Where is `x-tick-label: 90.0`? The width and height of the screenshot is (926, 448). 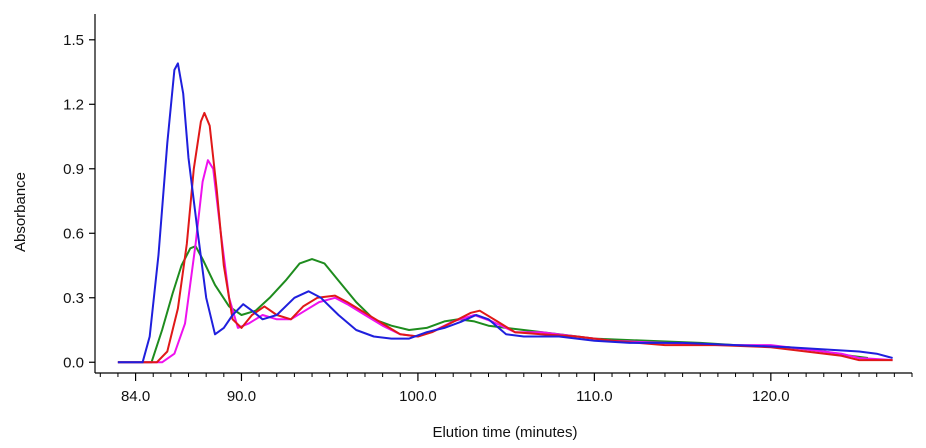 x-tick-label: 90.0 is located at coordinates (241, 396).